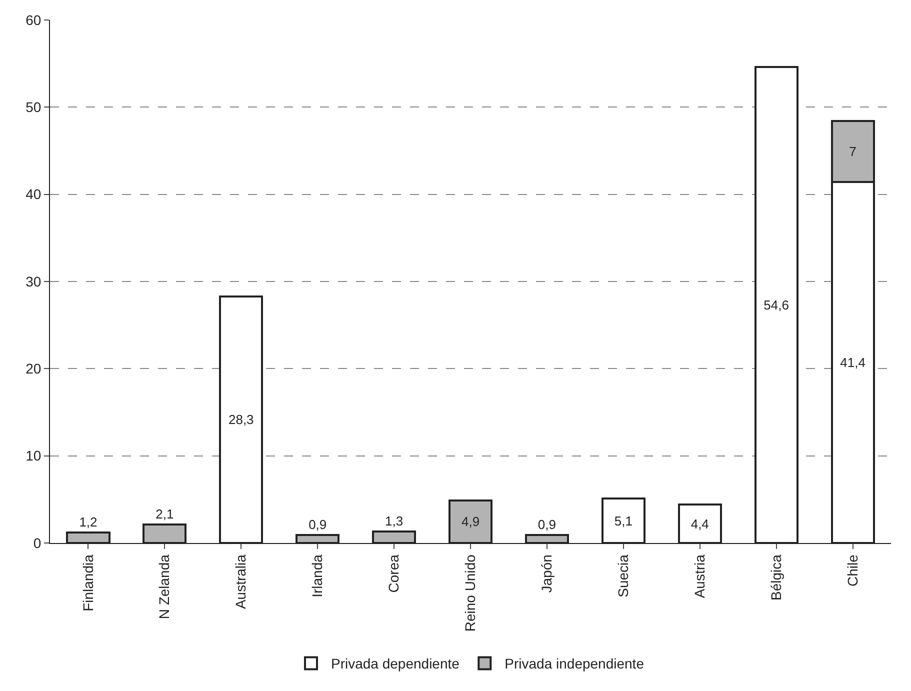 This screenshot has width=911, height=691. Describe the element at coordinates (88, 522) in the screenshot. I see `data-label: 1,2` at that location.